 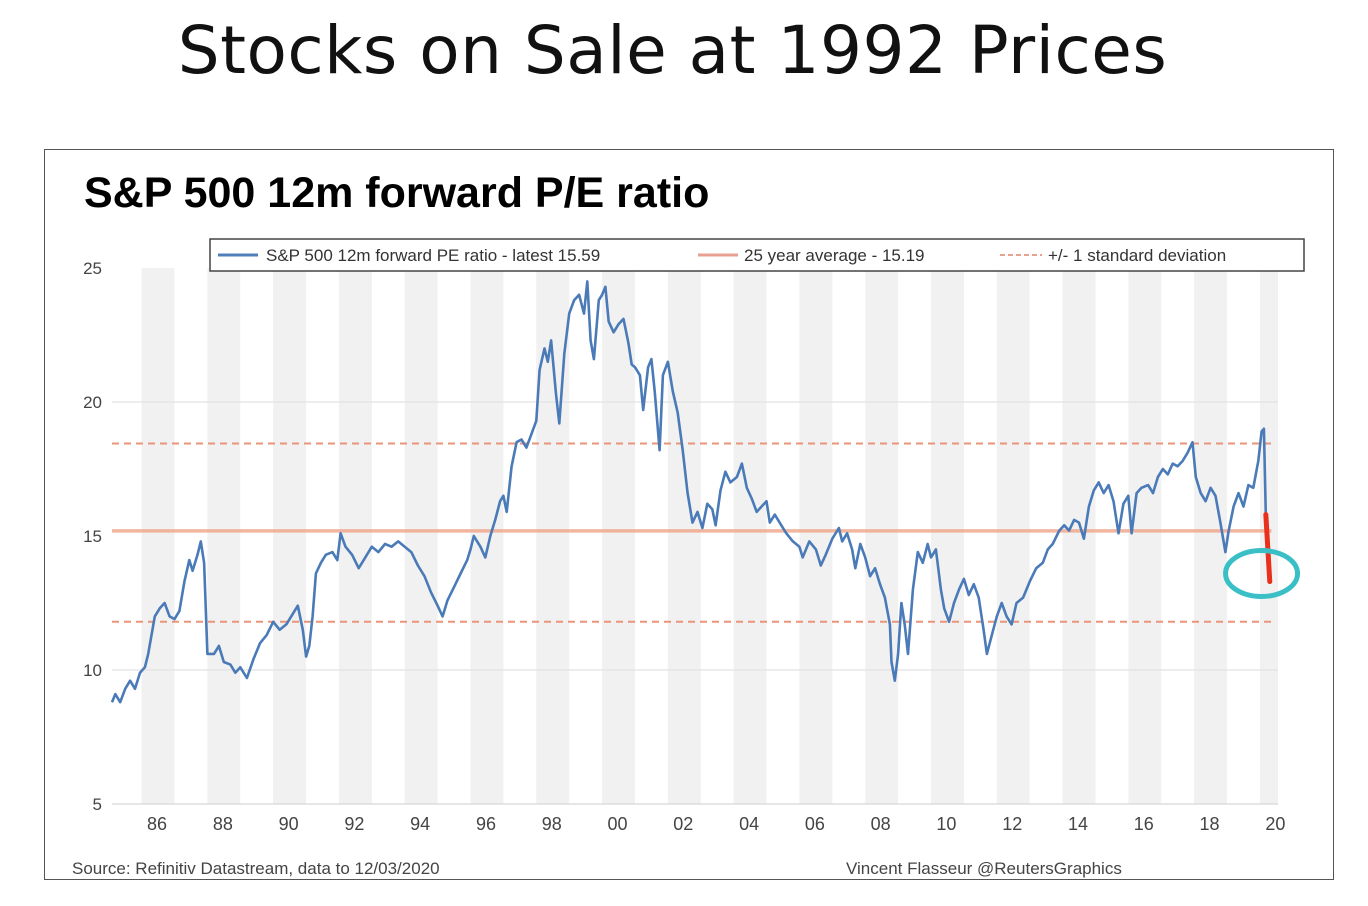 I want to click on legend-box, so click(x=757, y=255).